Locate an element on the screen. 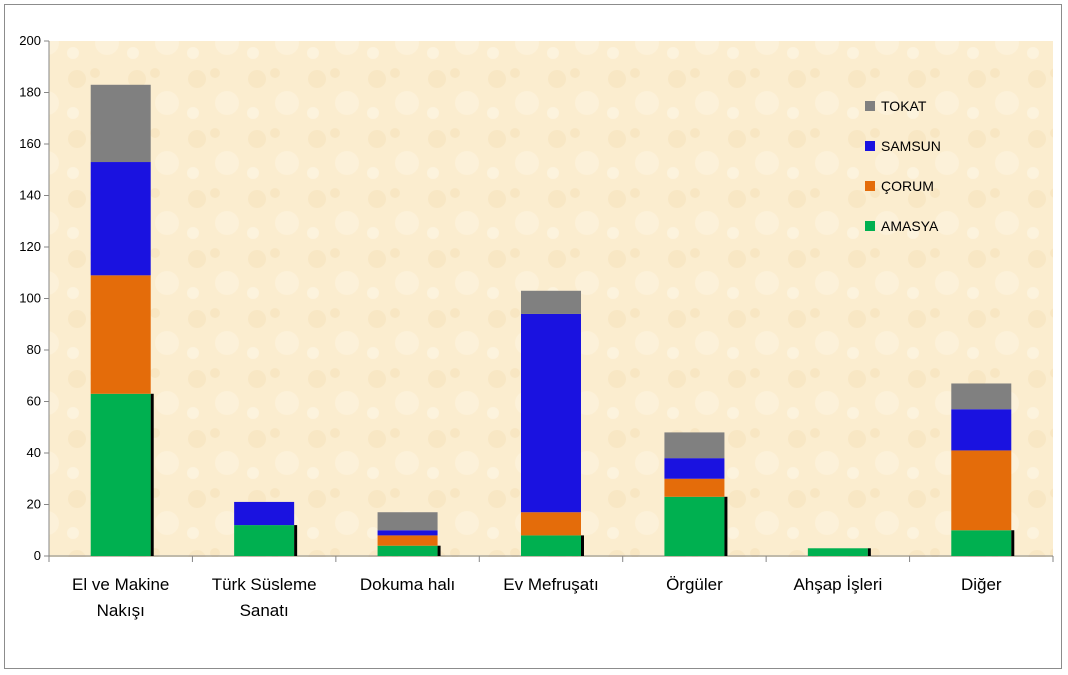  y-tick-label: 200 is located at coordinates (30, 40).